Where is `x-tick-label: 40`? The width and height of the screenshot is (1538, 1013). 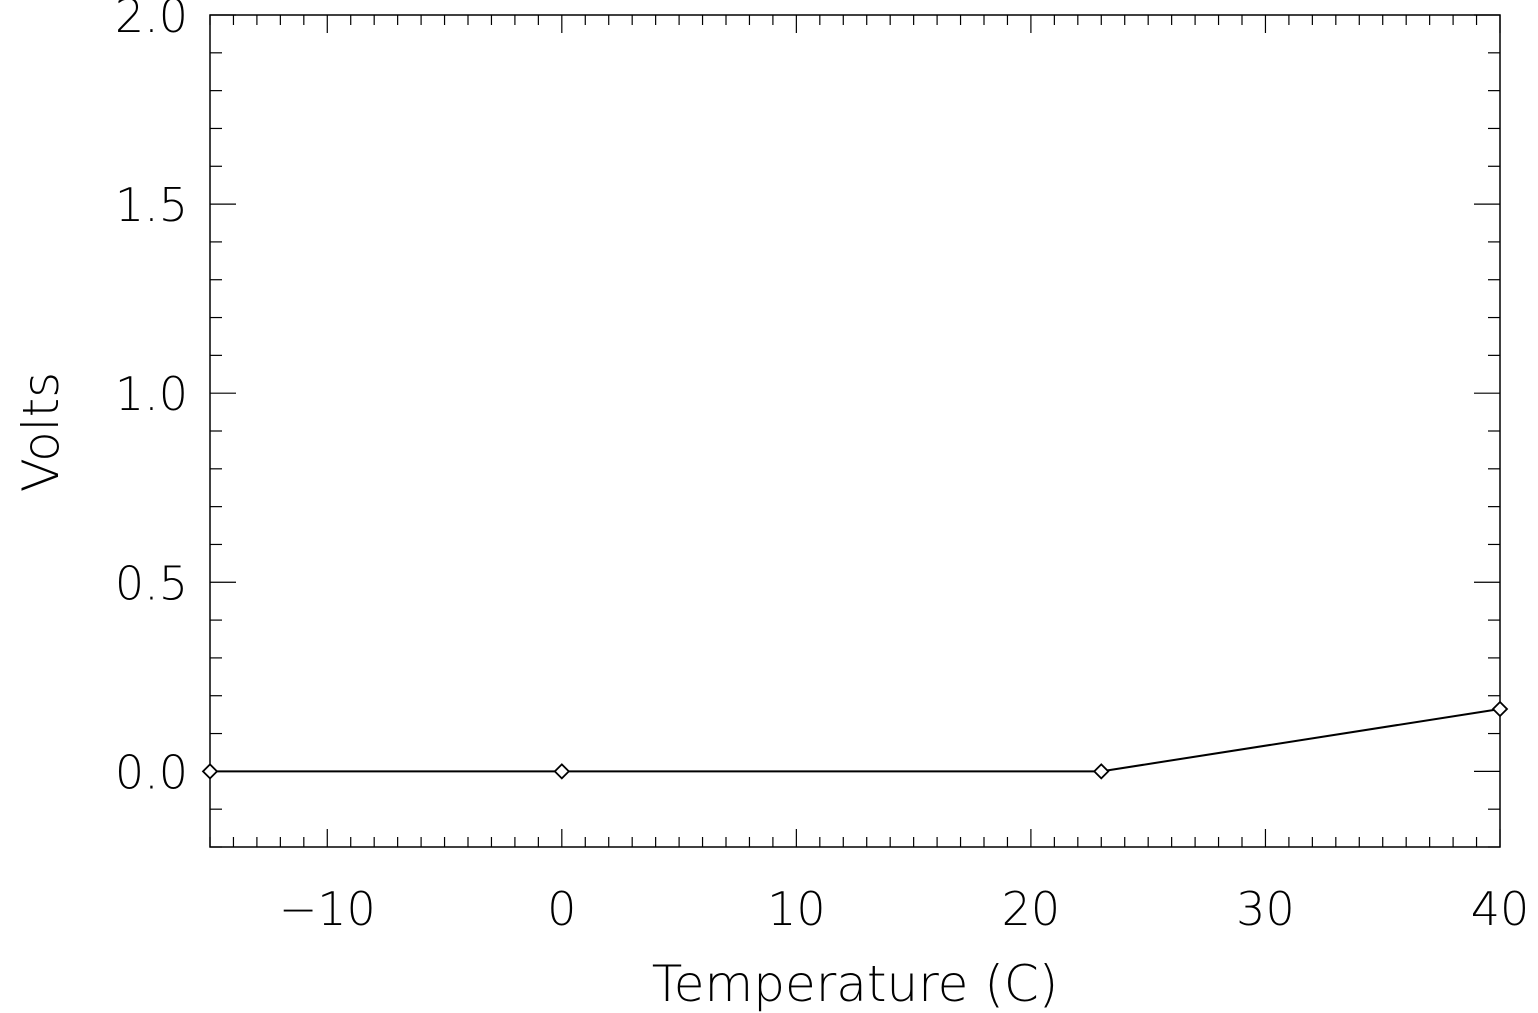
x-tick-label: 40 is located at coordinates (1500, 909).